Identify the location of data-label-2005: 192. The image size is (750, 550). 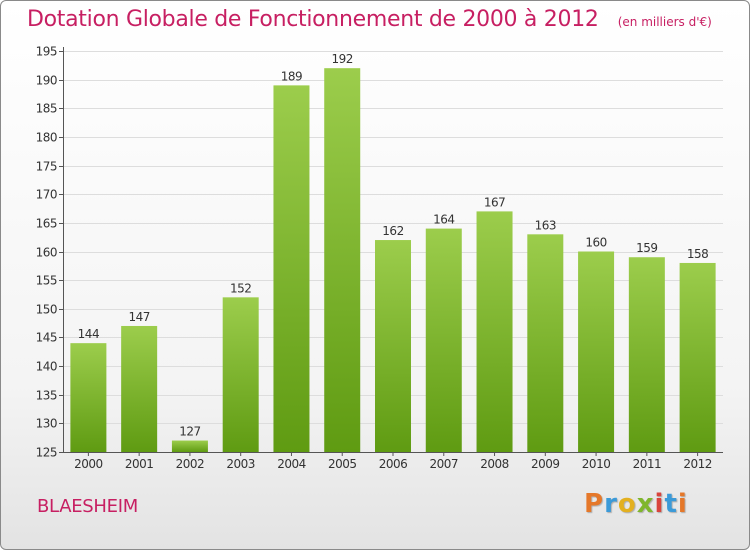
(342, 59).